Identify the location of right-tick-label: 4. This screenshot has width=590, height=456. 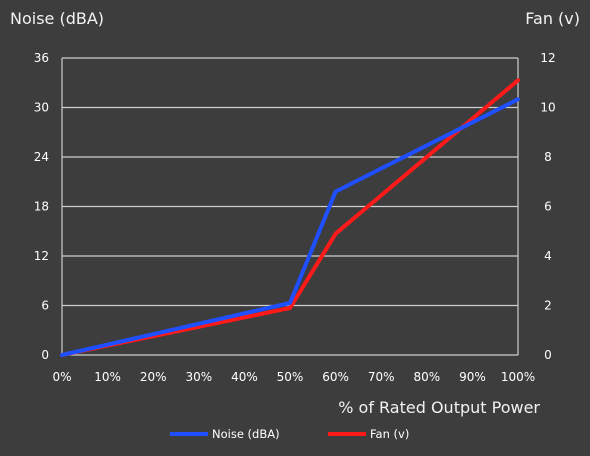
(548, 256).